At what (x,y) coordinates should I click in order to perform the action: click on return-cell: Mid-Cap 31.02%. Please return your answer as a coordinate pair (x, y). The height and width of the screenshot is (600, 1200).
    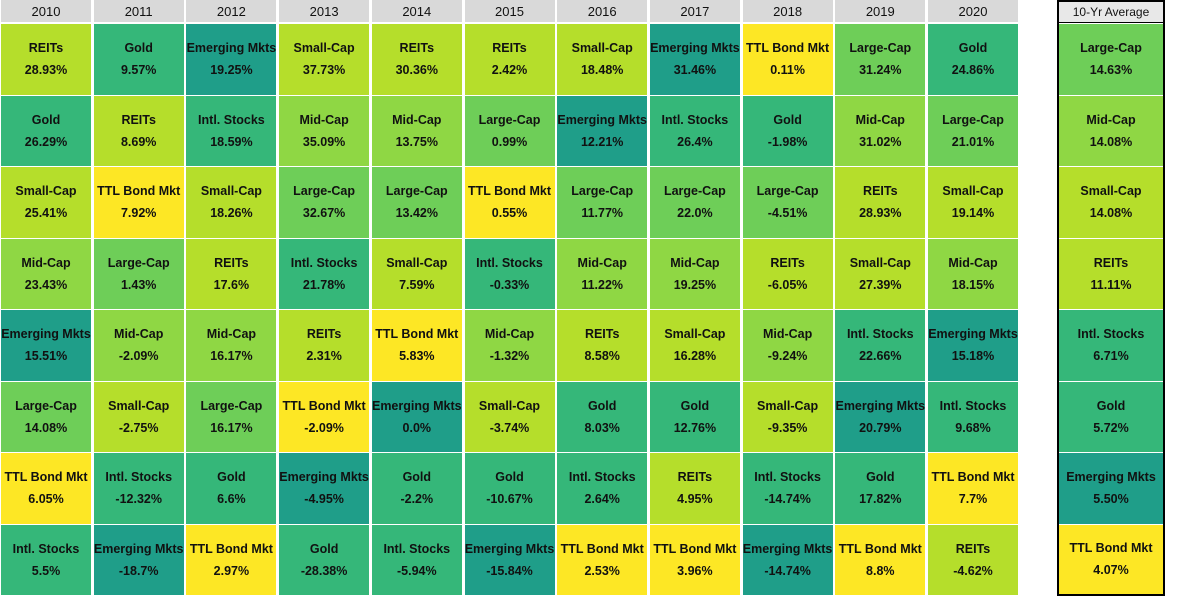
    Looking at the image, I should click on (880, 130).